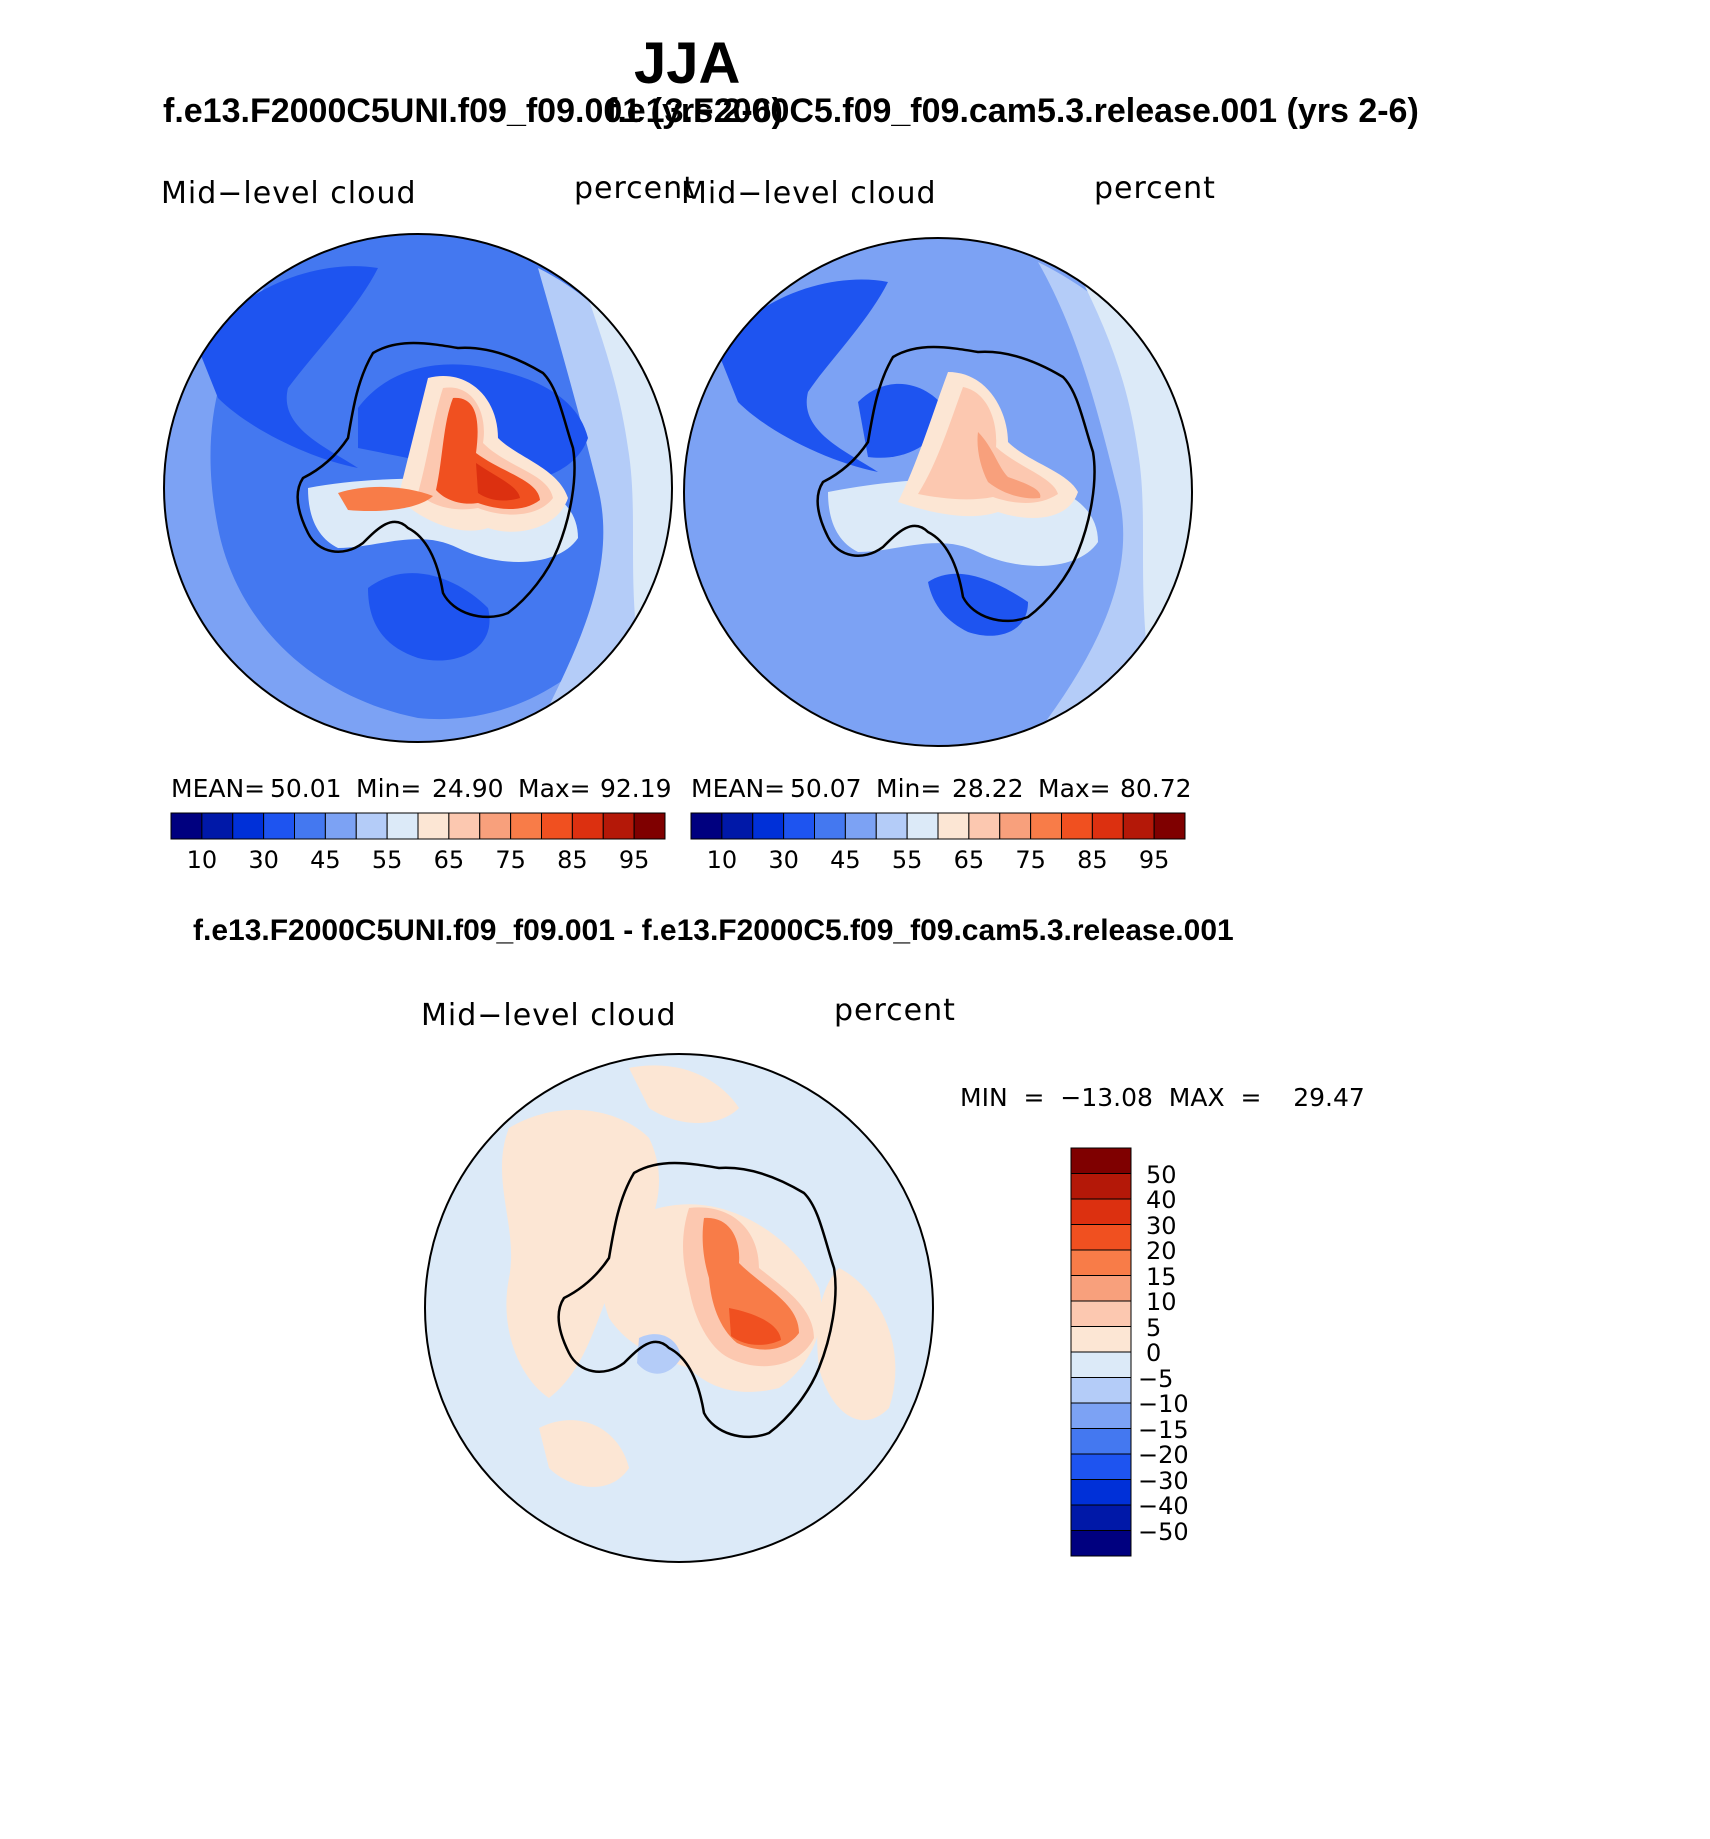  What do you see at coordinates (1154, 1353) in the screenshot?
I see `diff-colorbar-tick-label: 0` at bounding box center [1154, 1353].